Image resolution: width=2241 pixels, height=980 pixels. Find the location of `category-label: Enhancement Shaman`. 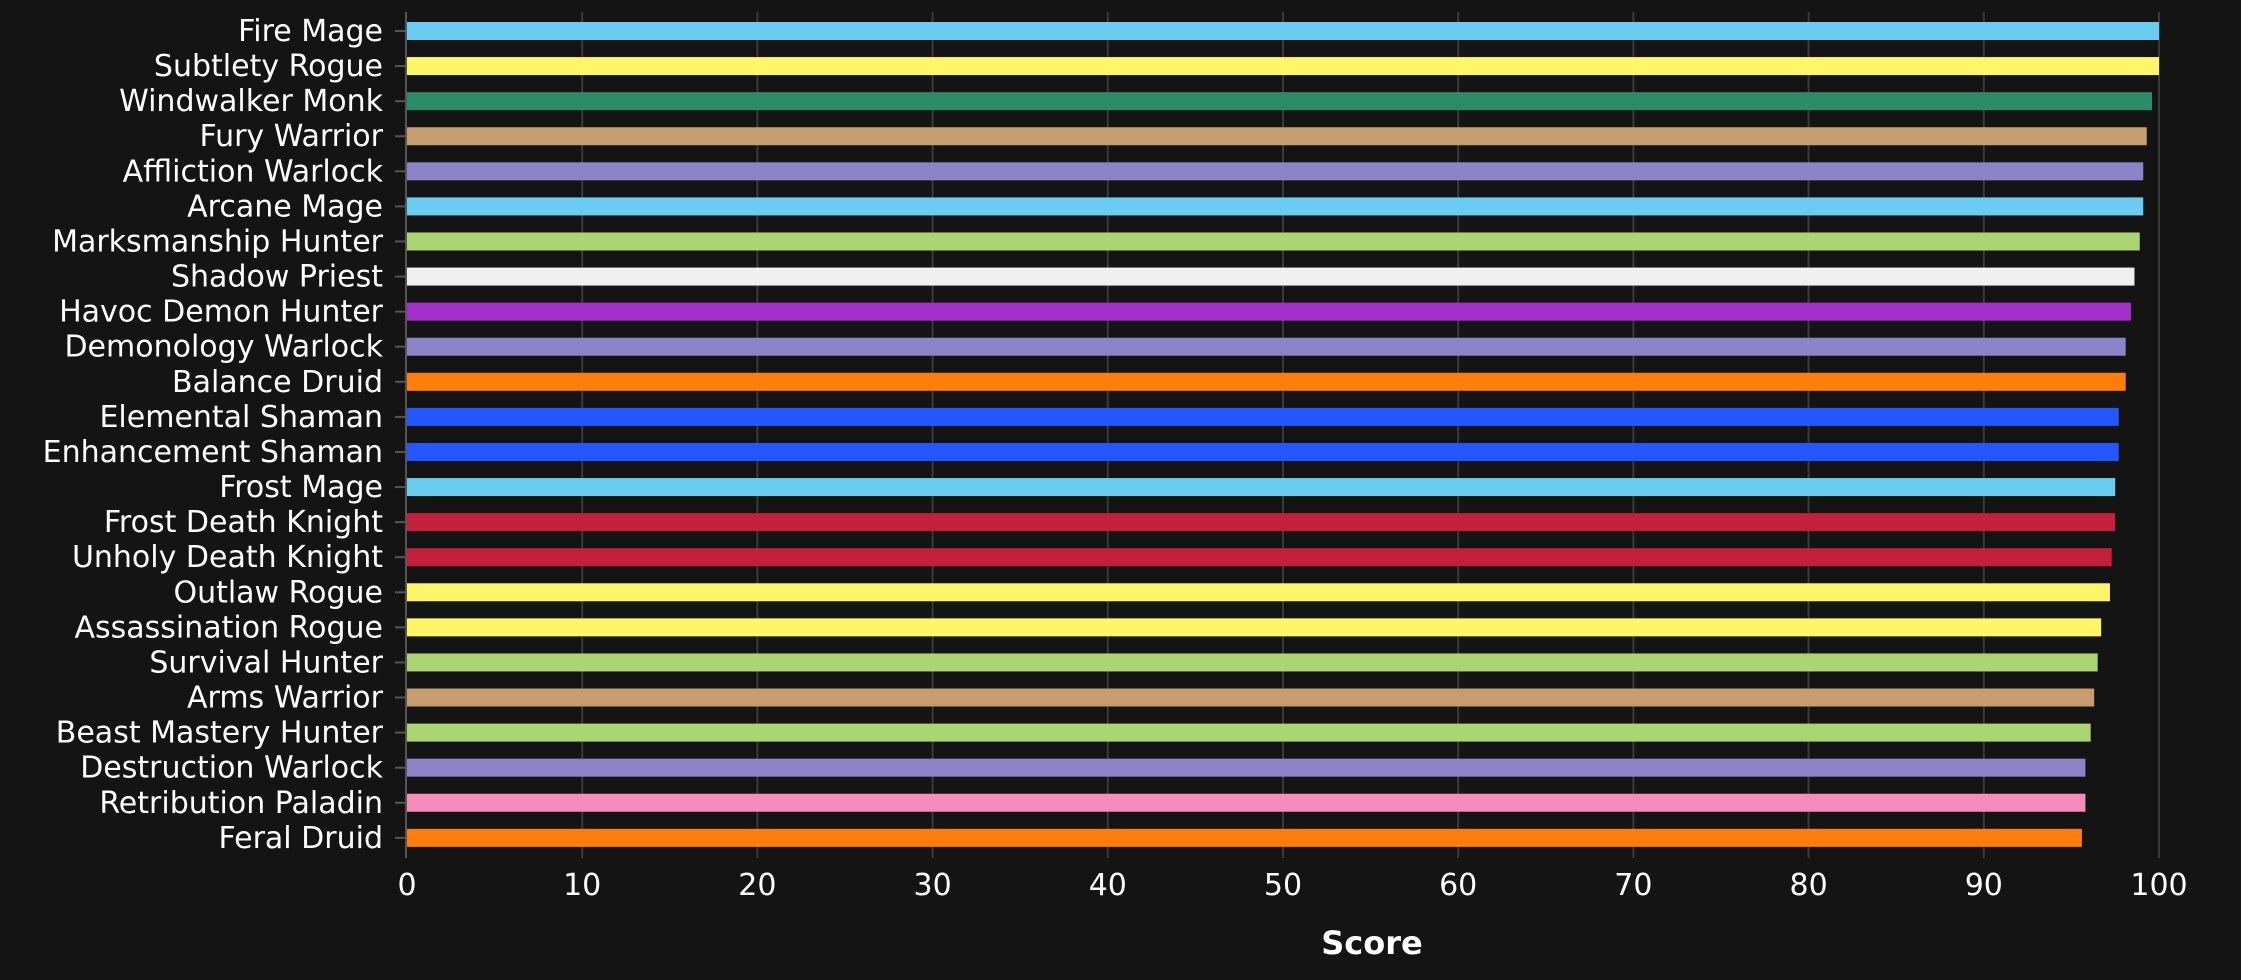

category-label: Enhancement Shaman is located at coordinates (213, 452).